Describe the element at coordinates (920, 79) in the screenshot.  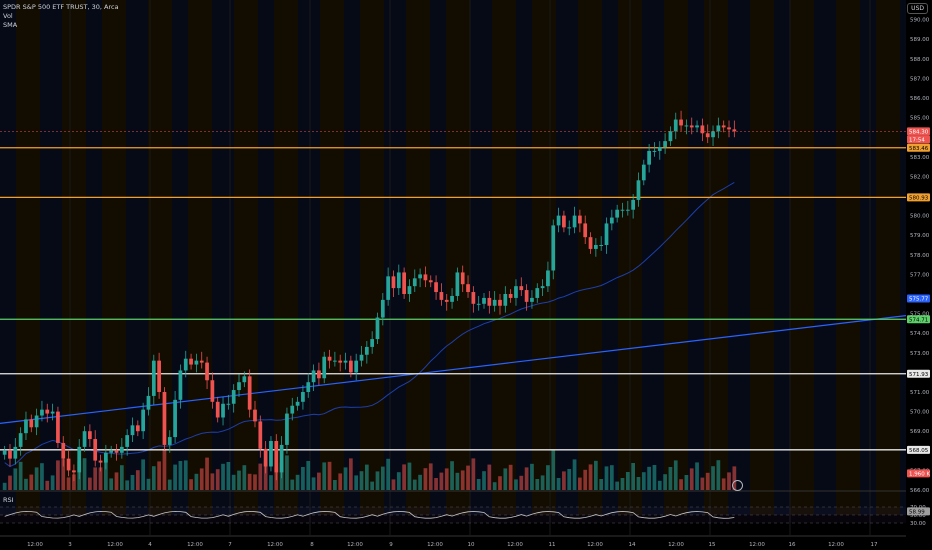
I see `price-axis-tick: 587.00` at that location.